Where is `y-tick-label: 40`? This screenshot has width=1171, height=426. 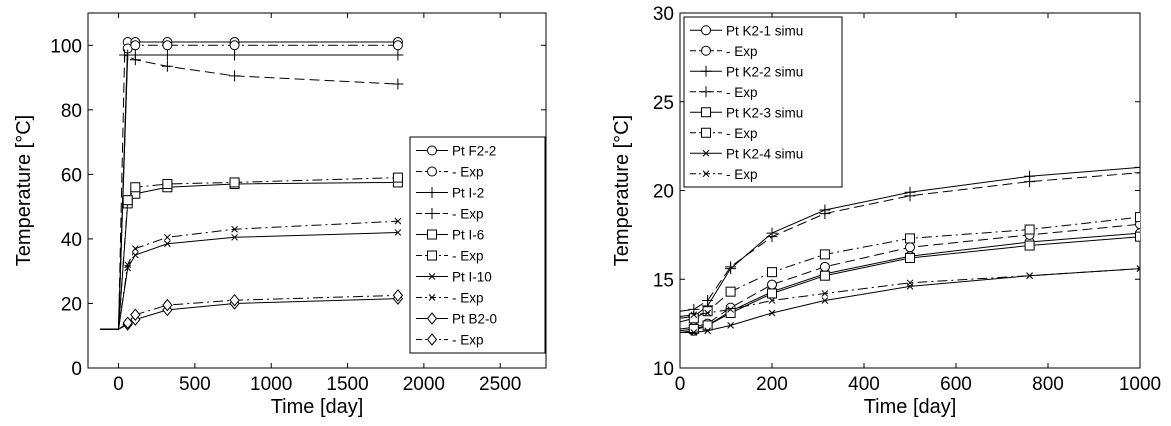 y-tick-label: 40 is located at coordinates (71, 240).